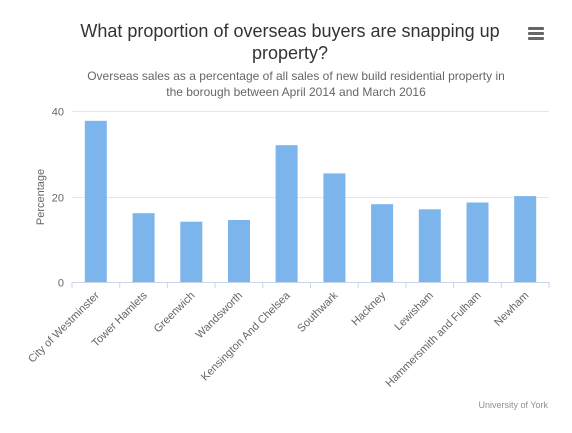  I want to click on hamburger-menu-icon, so click(536, 33).